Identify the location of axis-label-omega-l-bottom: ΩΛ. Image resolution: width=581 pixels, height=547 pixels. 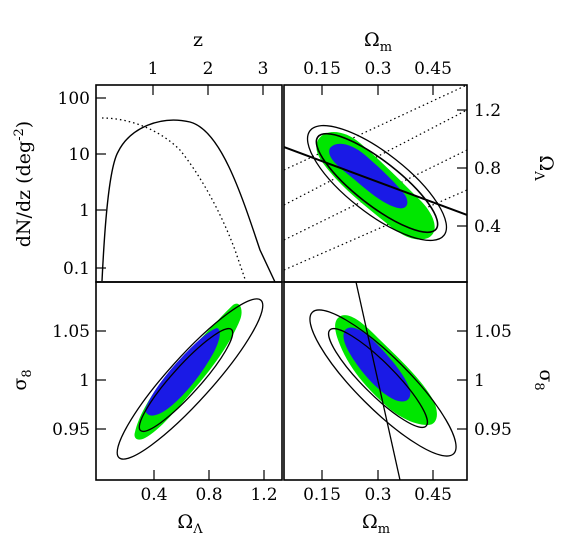
(190, 524).